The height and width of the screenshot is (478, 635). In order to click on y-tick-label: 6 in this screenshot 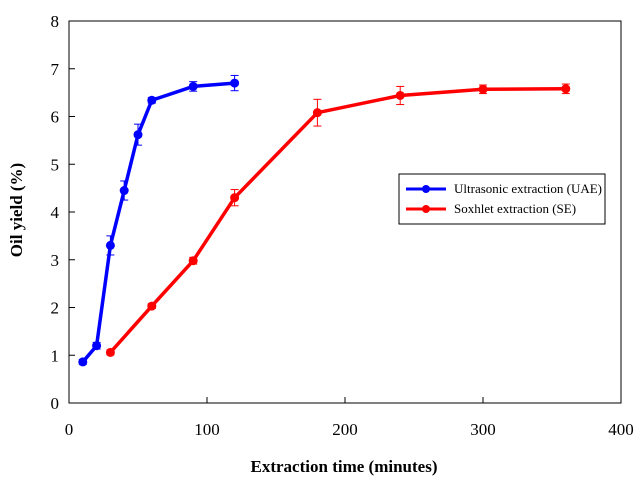, I will do `click(55, 117)`.